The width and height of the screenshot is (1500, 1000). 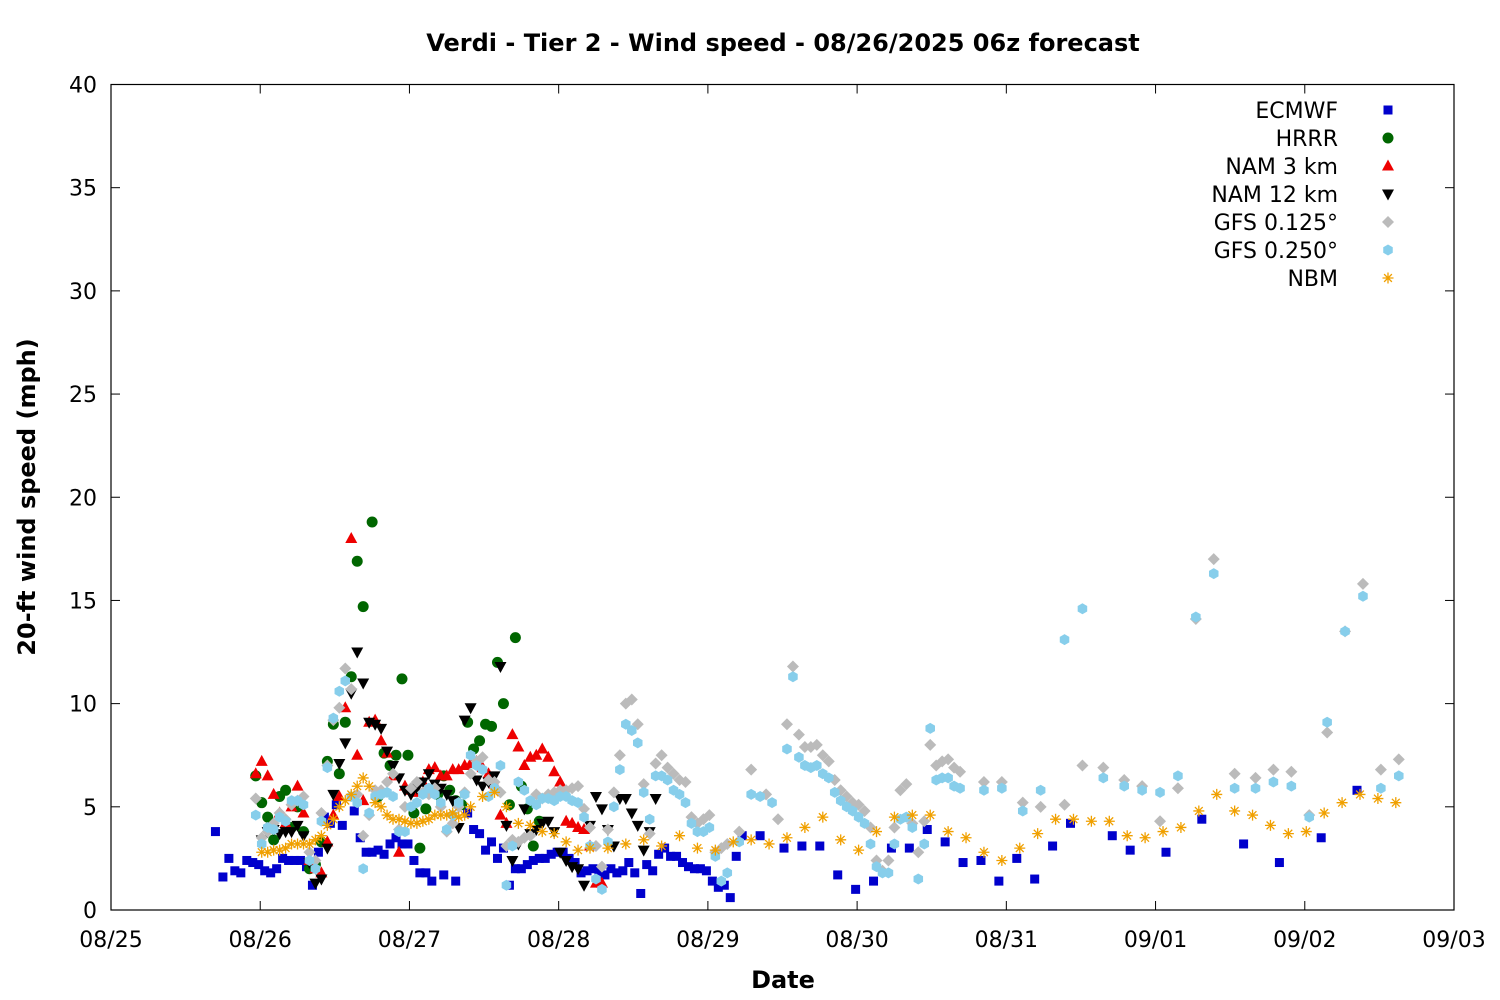 What do you see at coordinates (707, 940) in the screenshot?
I see `x-tick-label: 08/29` at bounding box center [707, 940].